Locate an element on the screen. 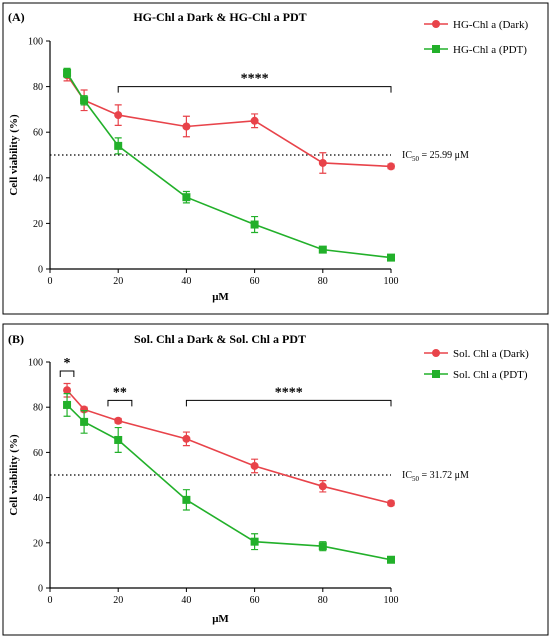  ic50-value: = 31.72 μM is located at coordinates (444, 475).